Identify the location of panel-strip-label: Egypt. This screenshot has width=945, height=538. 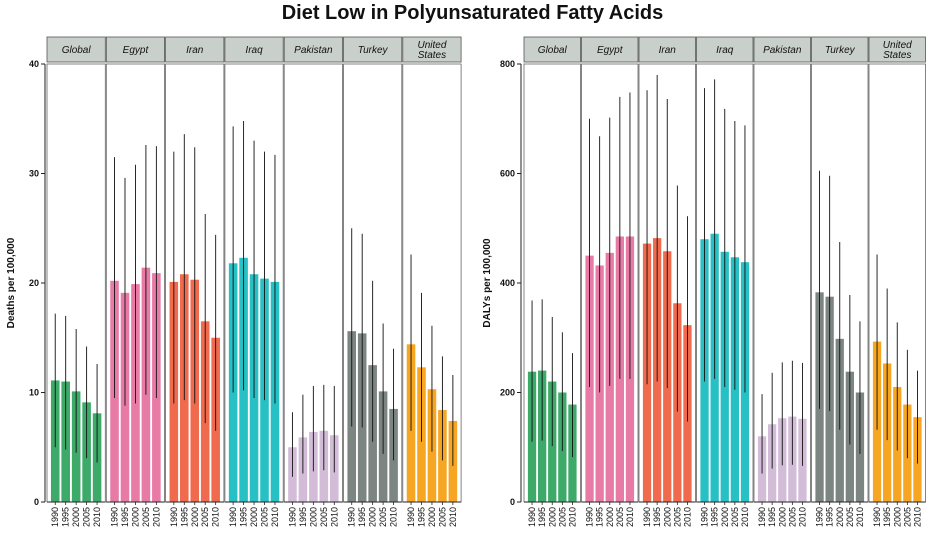
(136, 50).